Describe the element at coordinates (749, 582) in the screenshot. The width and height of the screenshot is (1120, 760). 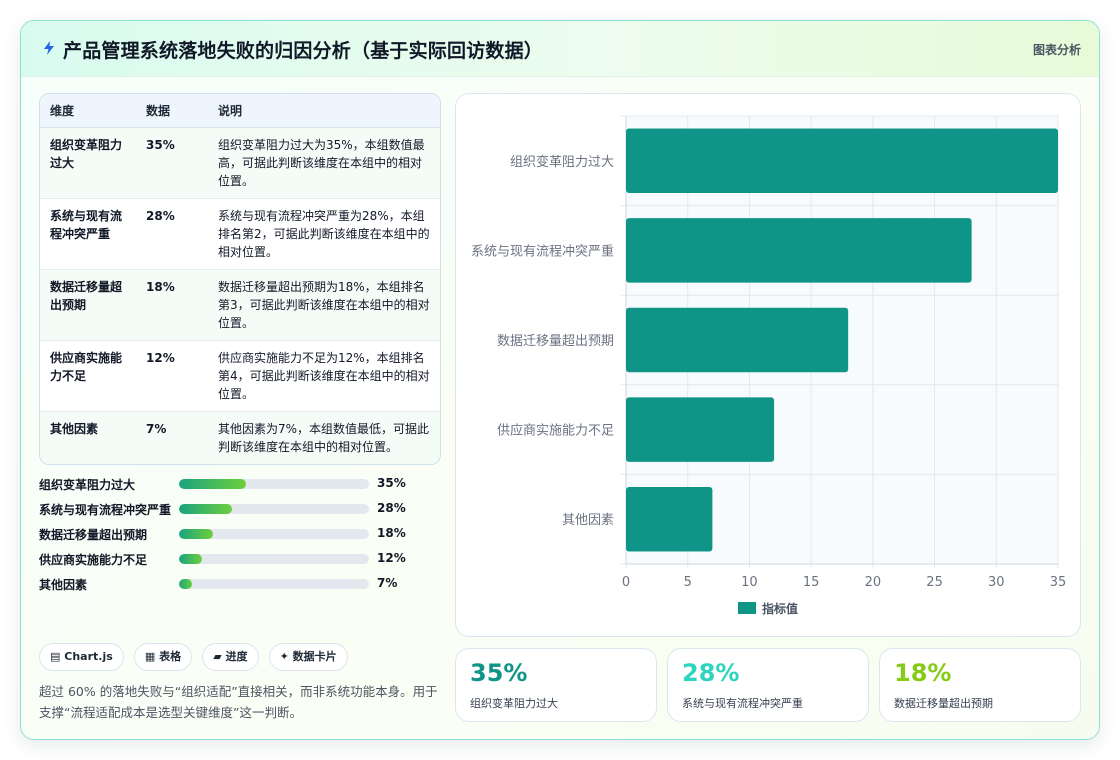
I see `x-tick-label: 10` at that location.